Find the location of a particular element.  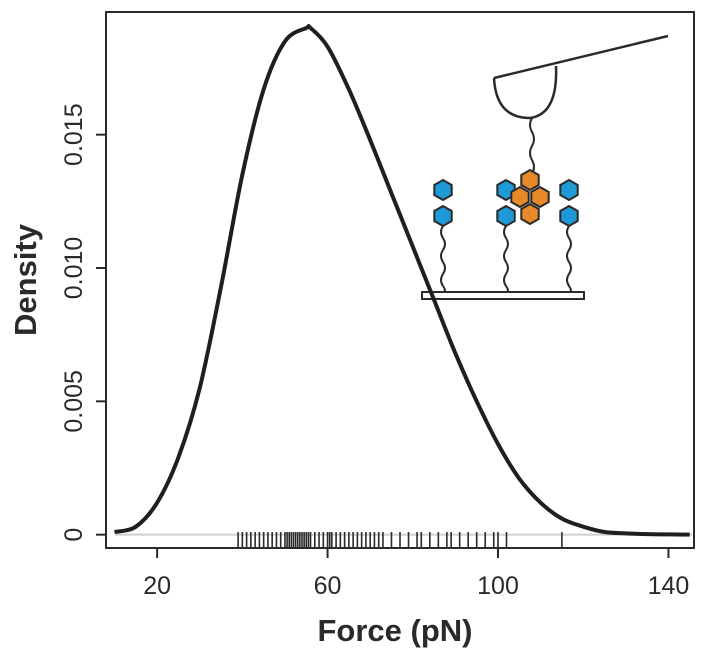

rug-marks is located at coordinates (400, 540).